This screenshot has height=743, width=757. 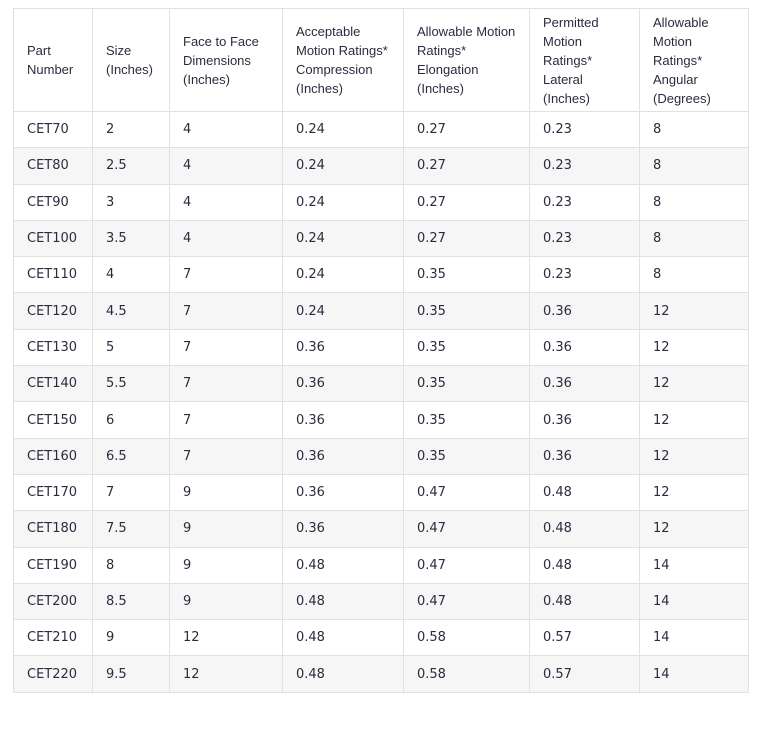 What do you see at coordinates (131, 456) in the screenshot?
I see `table-cell: 6.5` at bounding box center [131, 456].